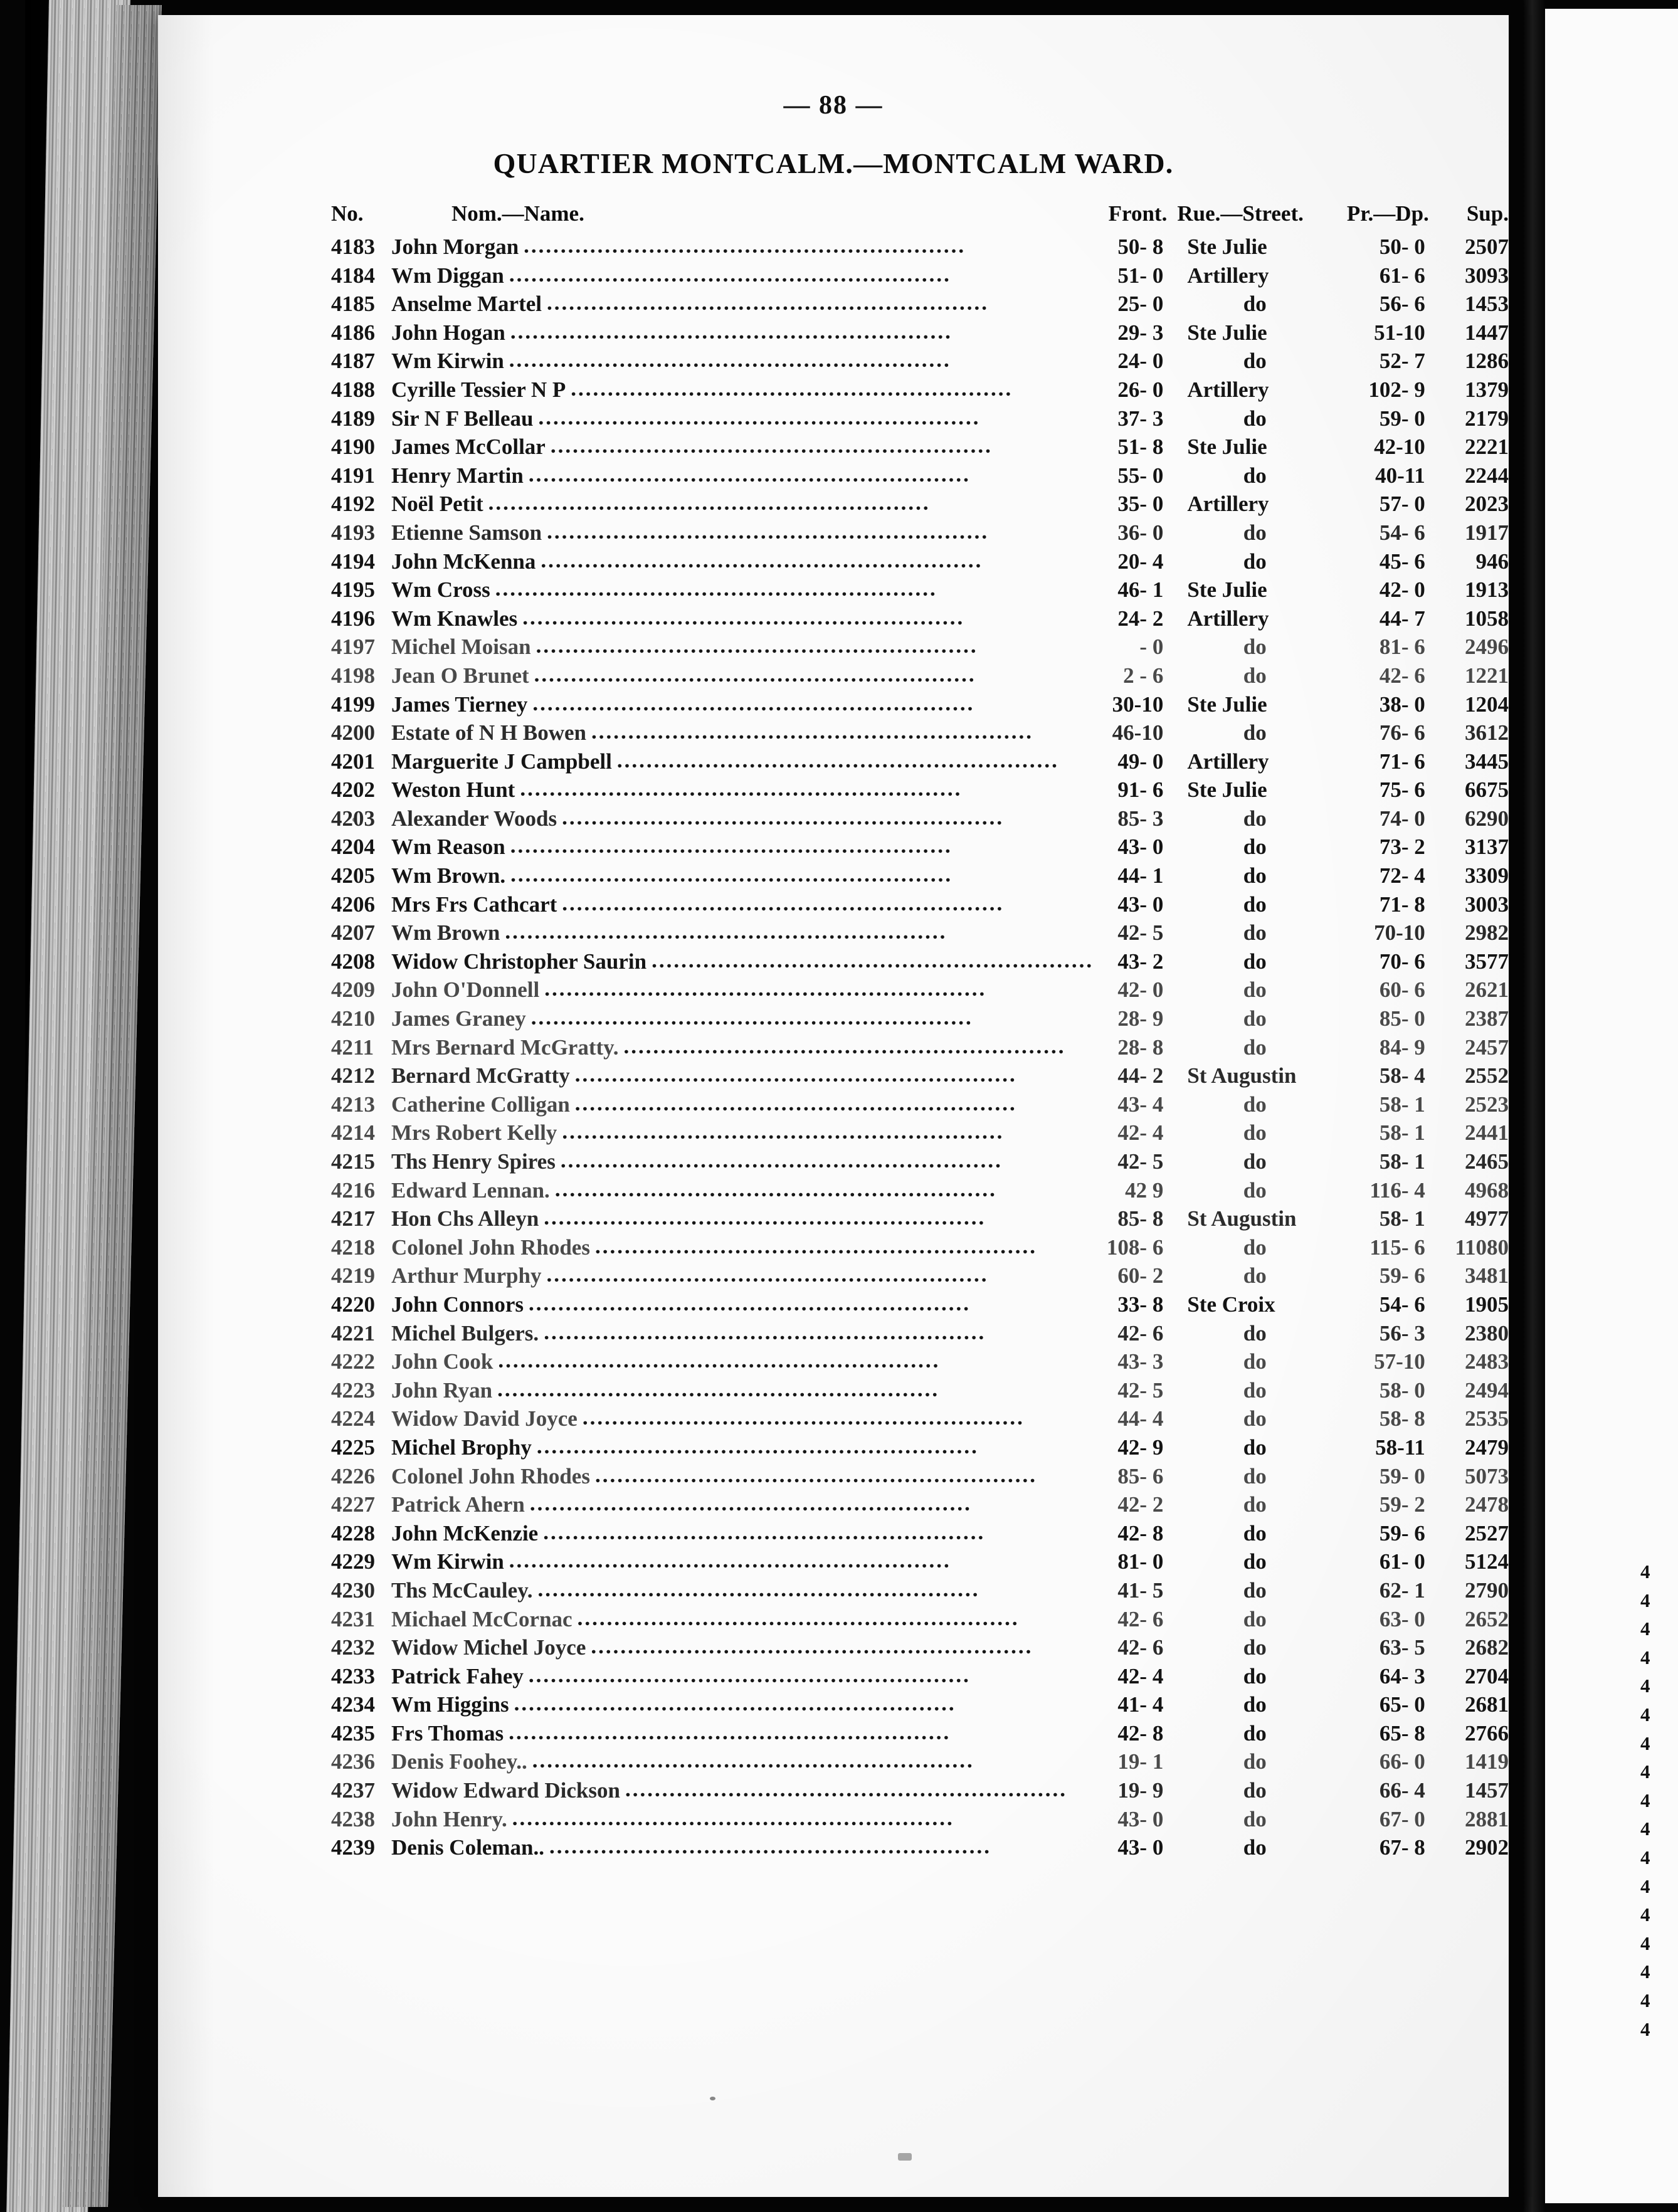 Image resolution: width=1678 pixels, height=2212 pixels. Describe the element at coordinates (353, 618) in the screenshot. I see `cell-no: 4196` at that location.